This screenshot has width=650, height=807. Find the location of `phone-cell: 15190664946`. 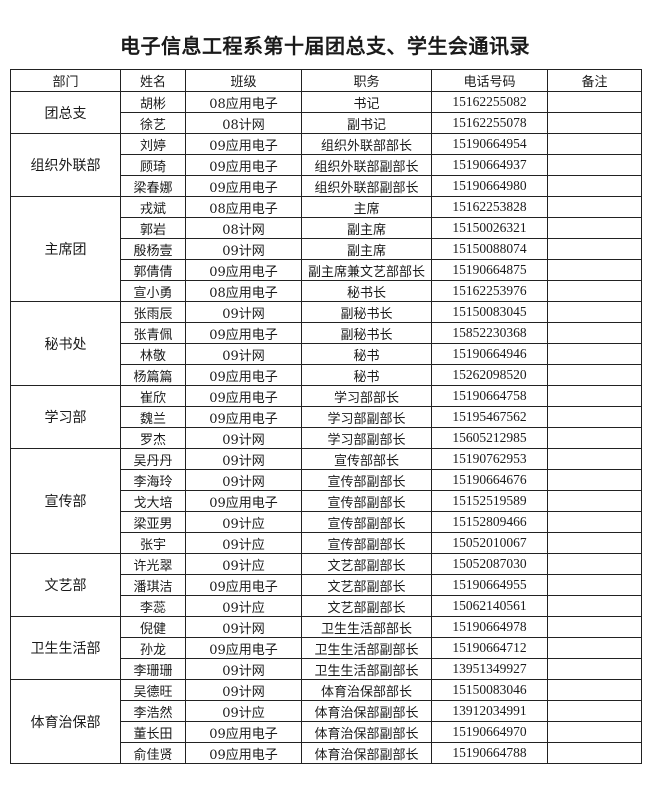

phone-cell: 15190664946 is located at coordinates (489, 354).